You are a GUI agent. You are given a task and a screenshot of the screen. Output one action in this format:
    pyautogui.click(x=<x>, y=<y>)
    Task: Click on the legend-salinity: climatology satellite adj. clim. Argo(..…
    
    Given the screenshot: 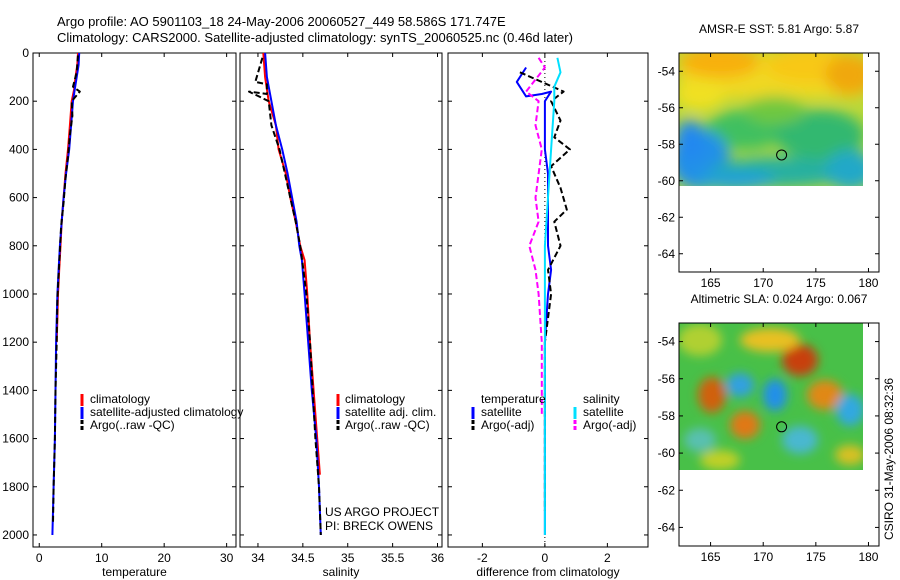 What is the action you would take?
    pyautogui.click(x=386, y=412)
    